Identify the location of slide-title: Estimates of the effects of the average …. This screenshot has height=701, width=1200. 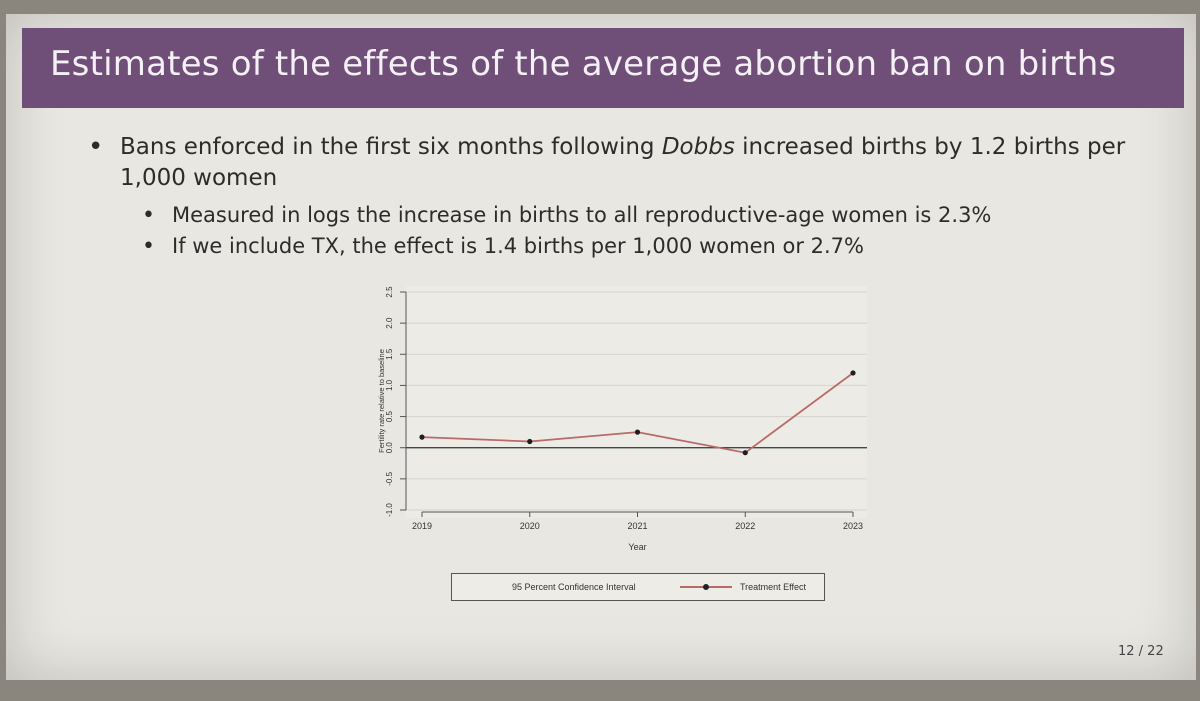
(583, 64).